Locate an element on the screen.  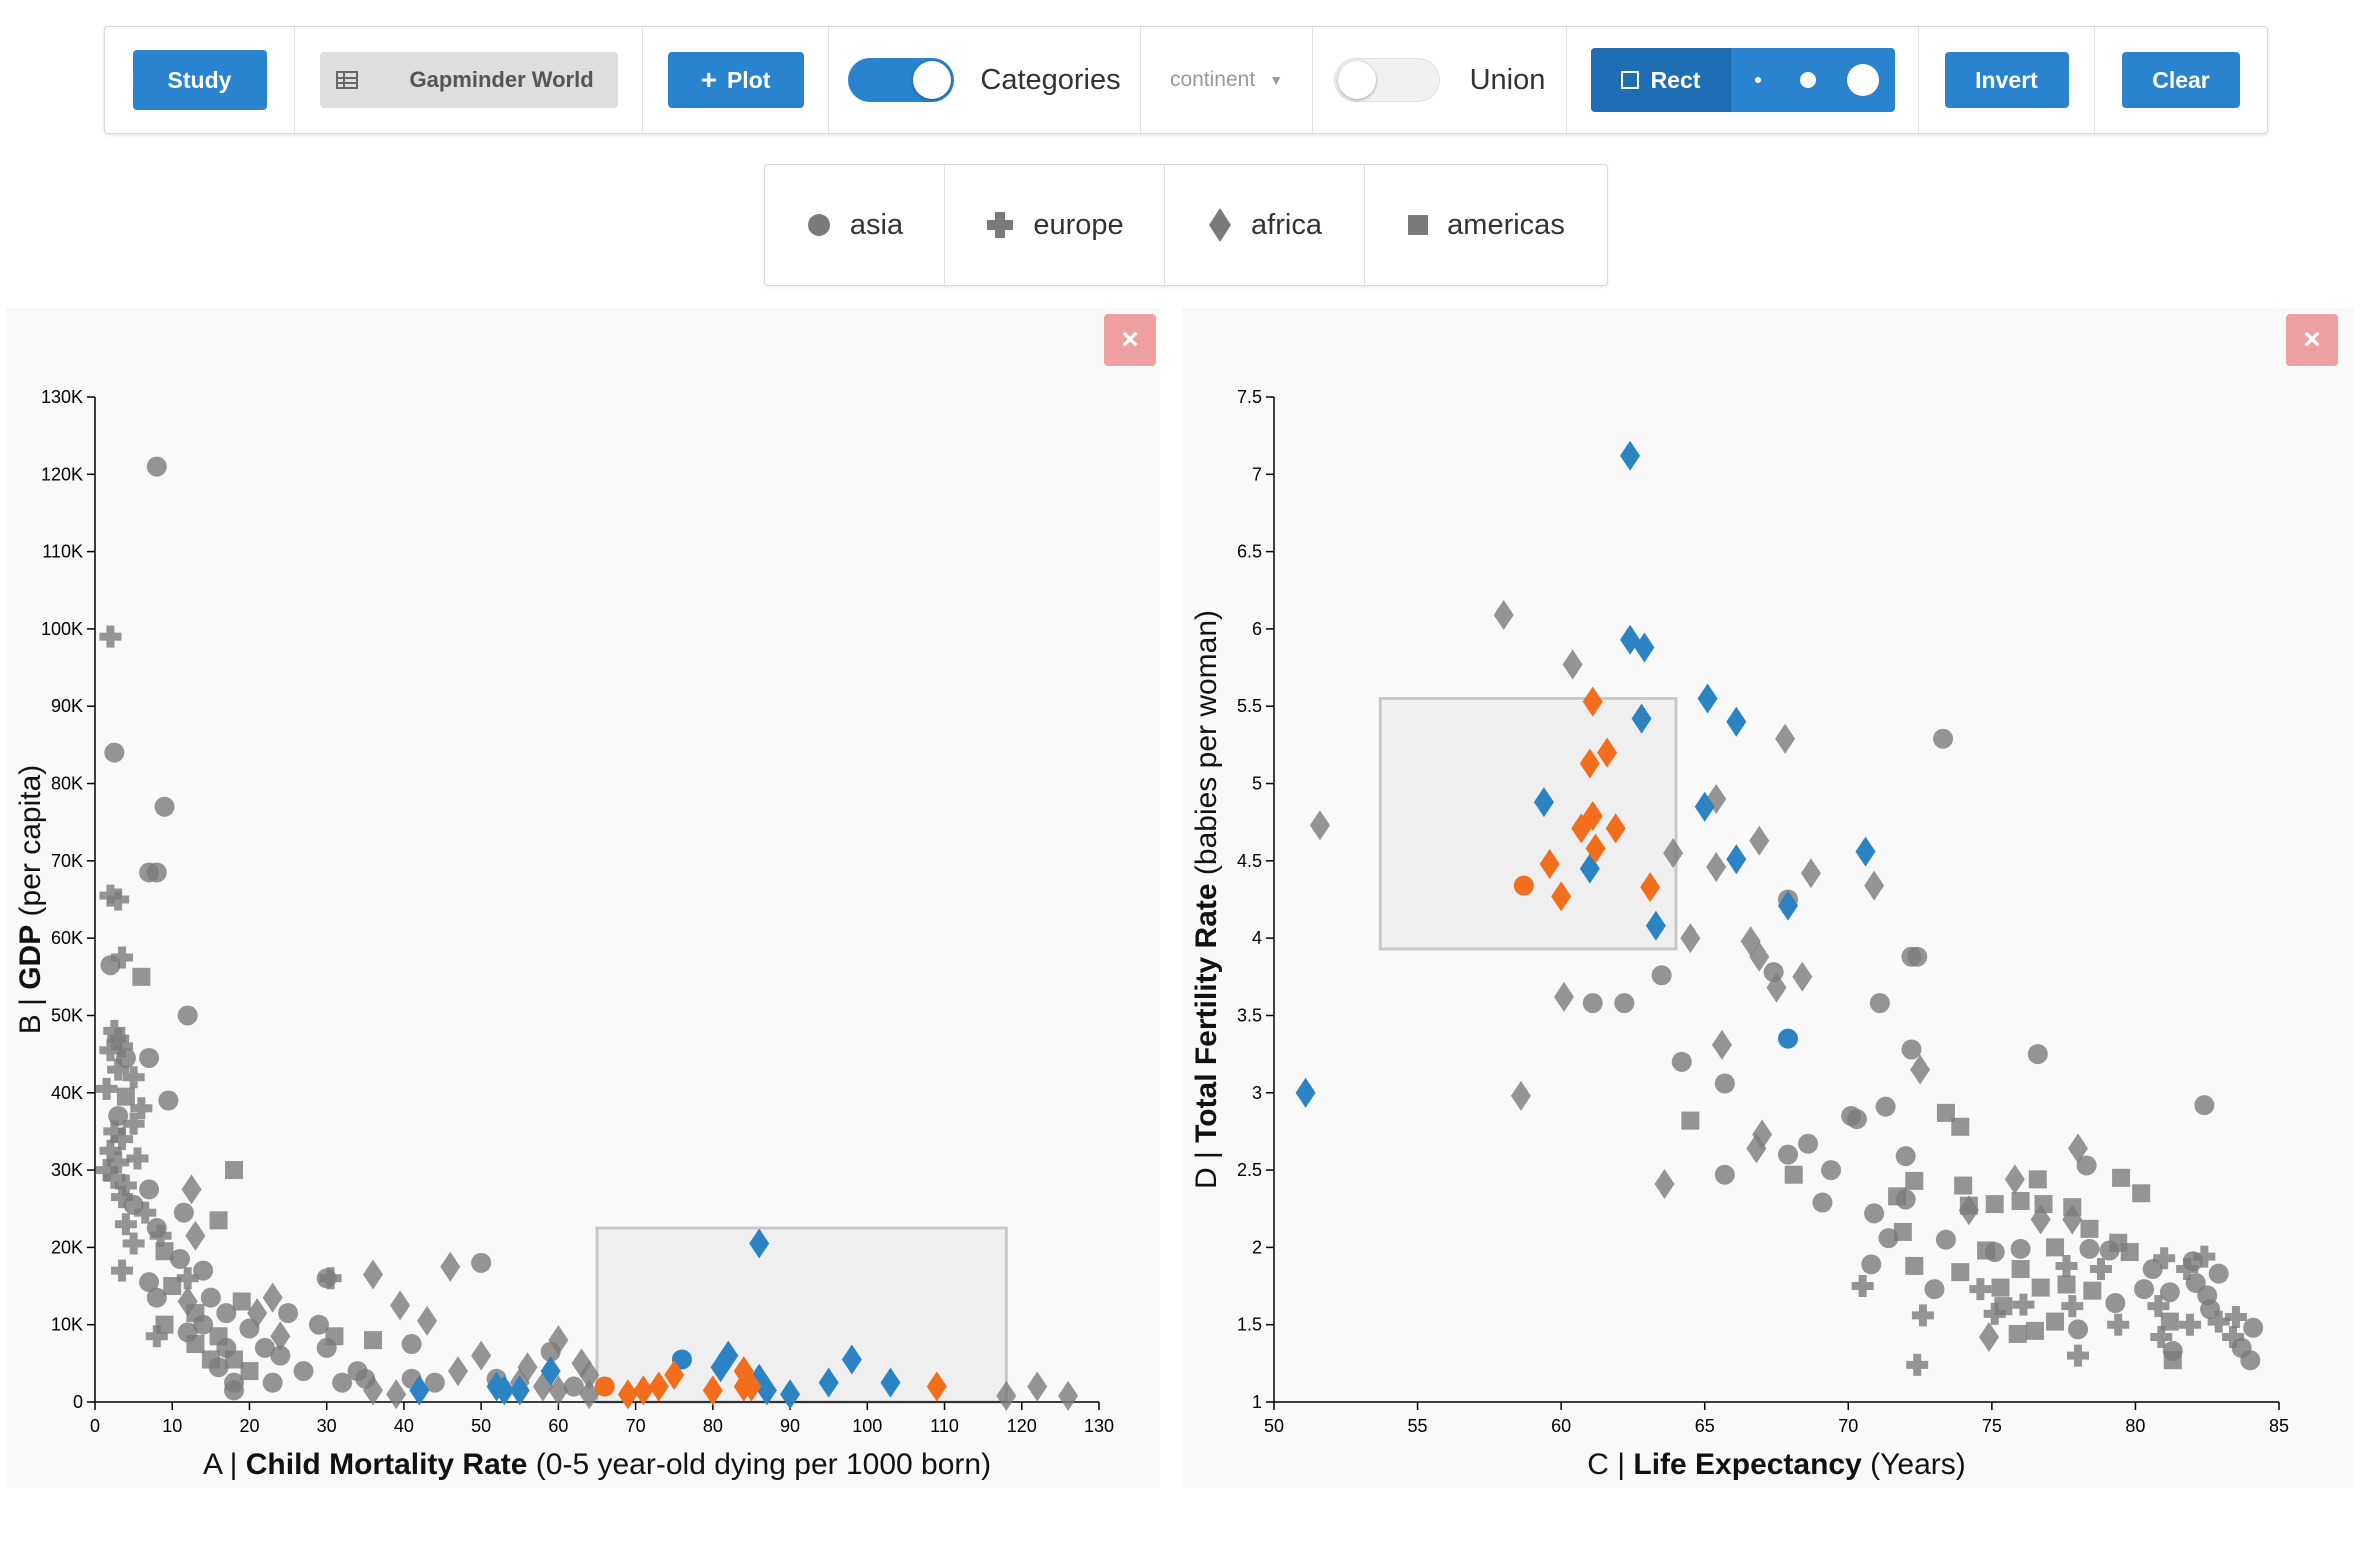
x-tick-label: 90 is located at coordinates (790, 1426).